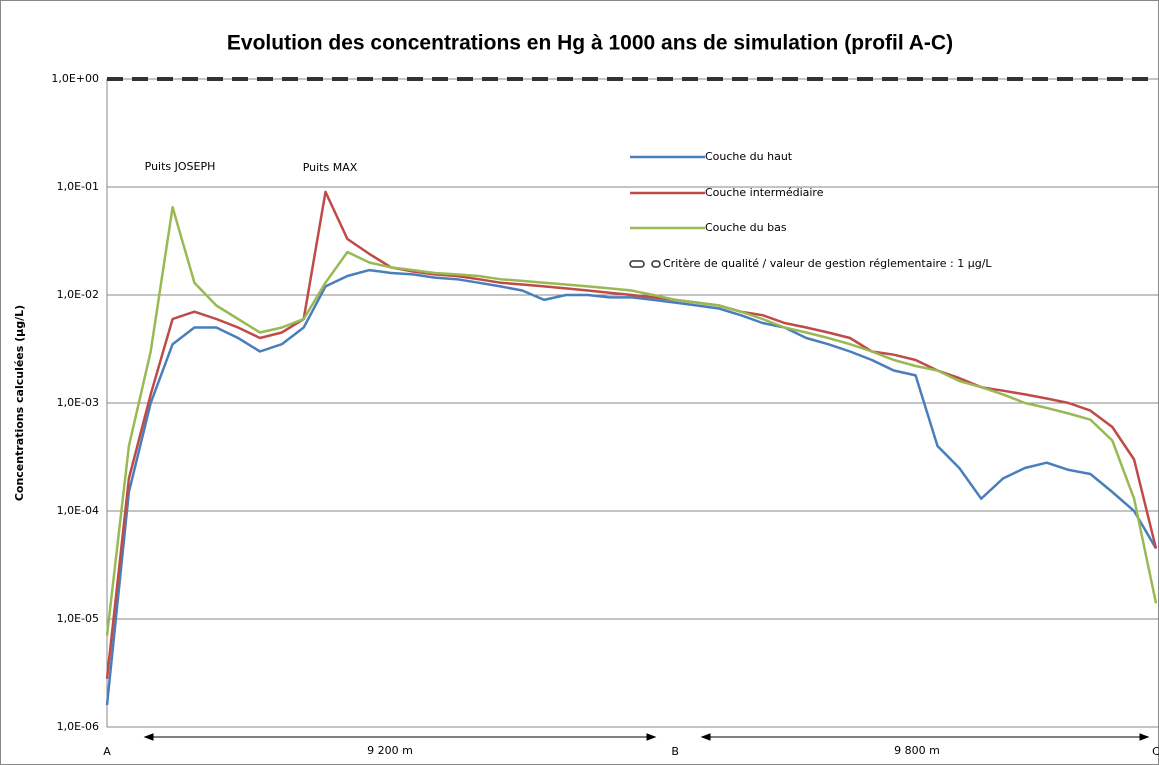 The image size is (1159, 765). Describe the element at coordinates (78, 510) in the screenshot. I see `y-tick-label: 1,0E-04` at that location.